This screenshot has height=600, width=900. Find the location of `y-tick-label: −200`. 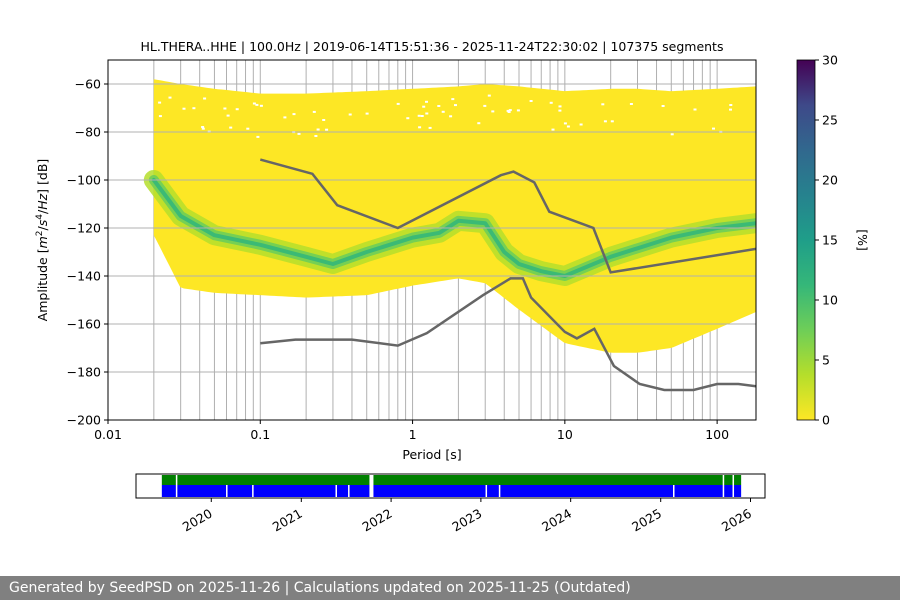

y-tick-label: −200 is located at coordinates (84, 420).